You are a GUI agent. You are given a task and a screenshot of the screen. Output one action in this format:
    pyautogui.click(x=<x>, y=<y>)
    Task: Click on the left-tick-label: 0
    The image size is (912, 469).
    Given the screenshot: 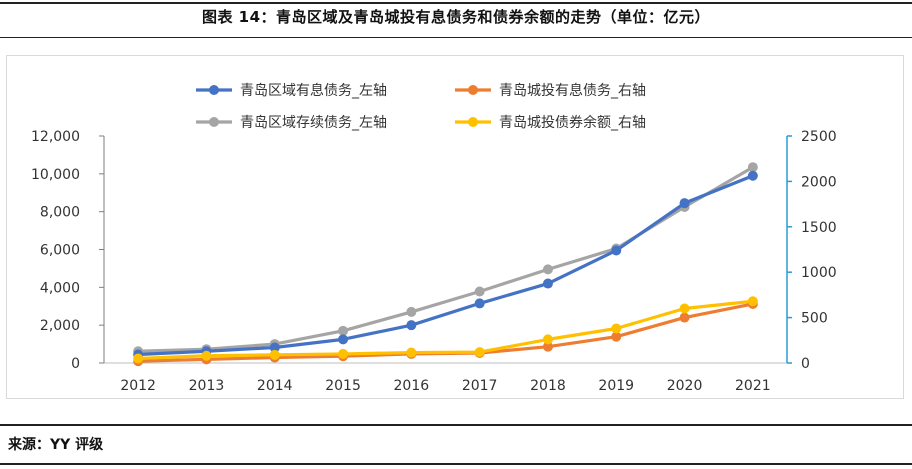 What is the action you would take?
    pyautogui.click(x=75, y=364)
    